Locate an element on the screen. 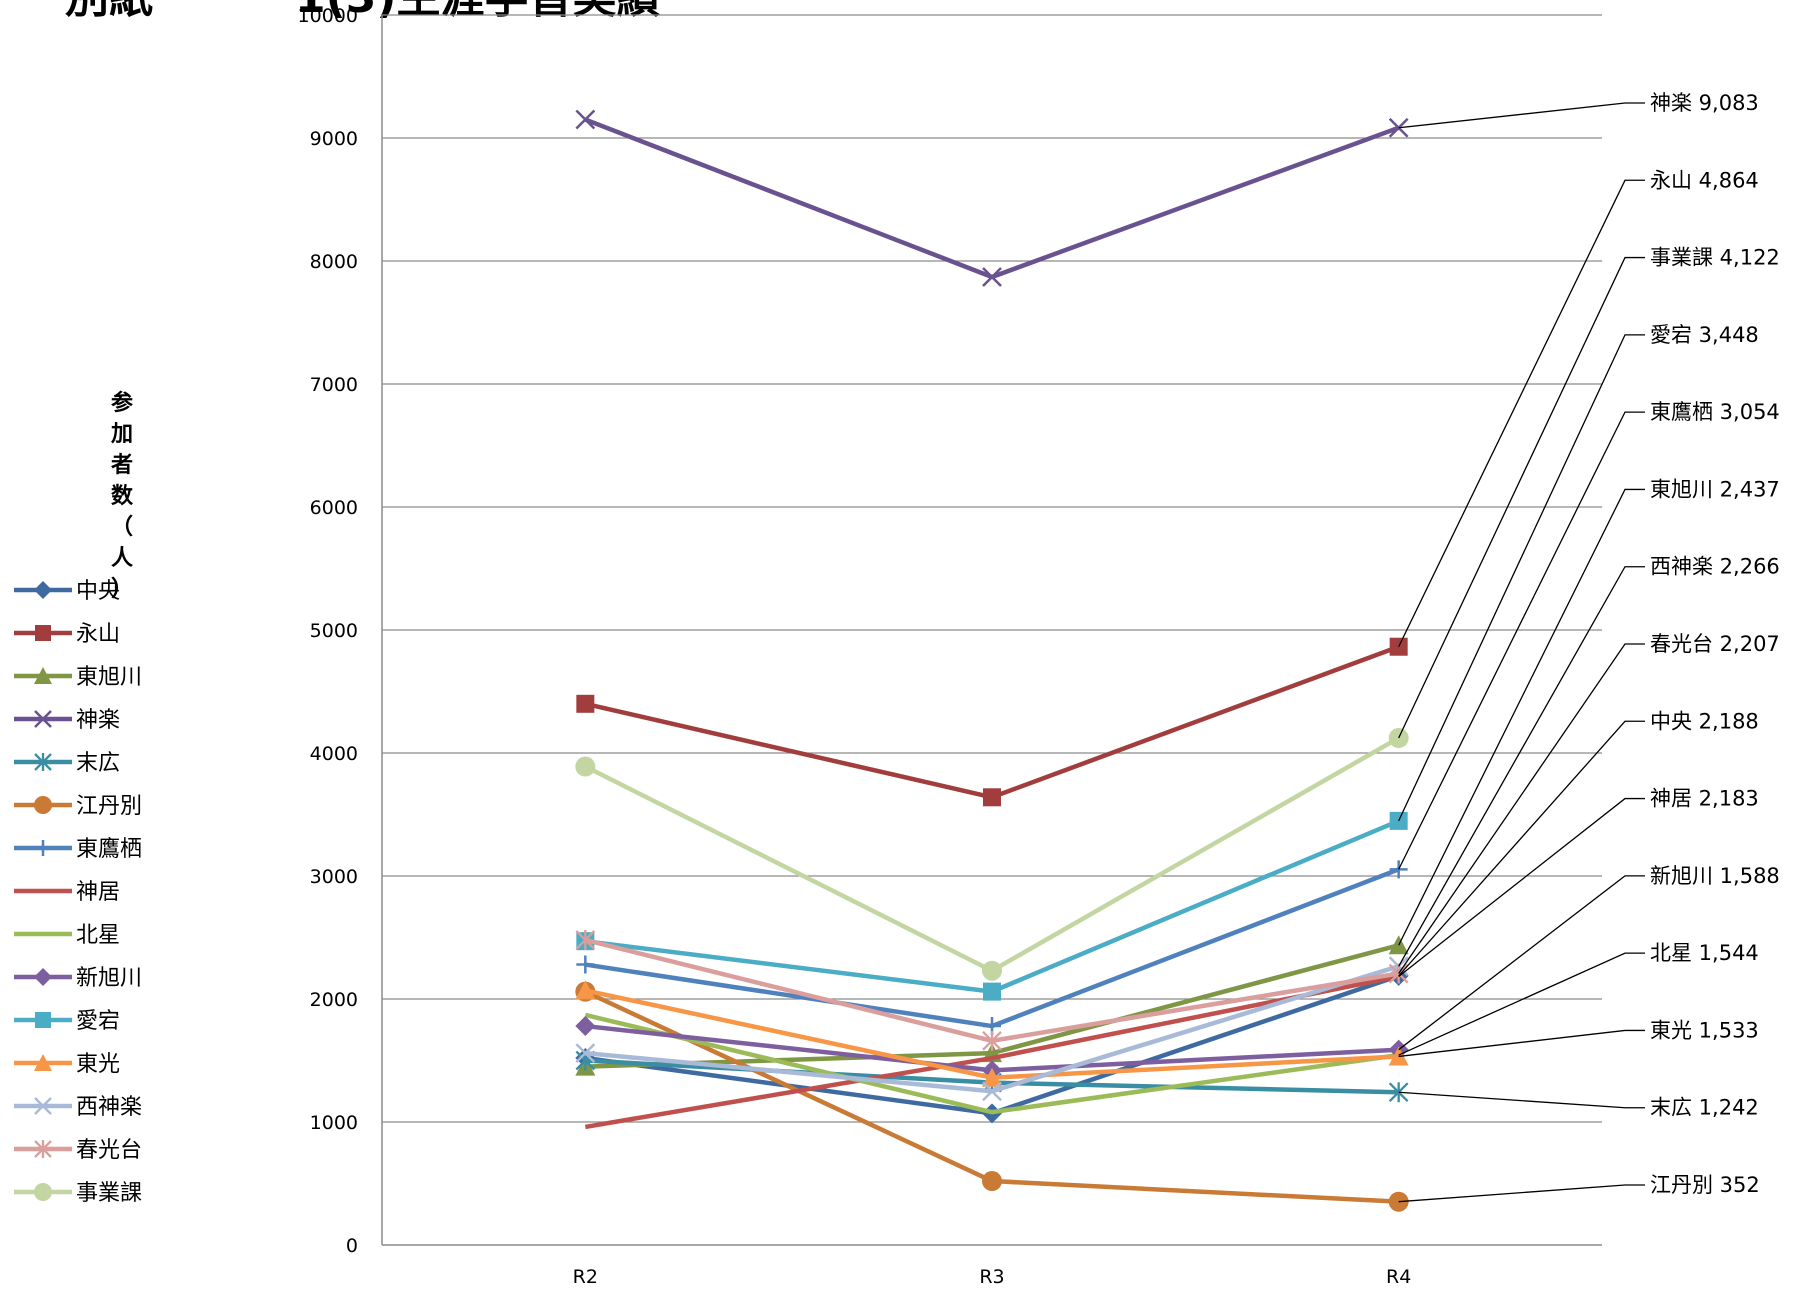  legend-label: 末広 is located at coordinates (98, 763).